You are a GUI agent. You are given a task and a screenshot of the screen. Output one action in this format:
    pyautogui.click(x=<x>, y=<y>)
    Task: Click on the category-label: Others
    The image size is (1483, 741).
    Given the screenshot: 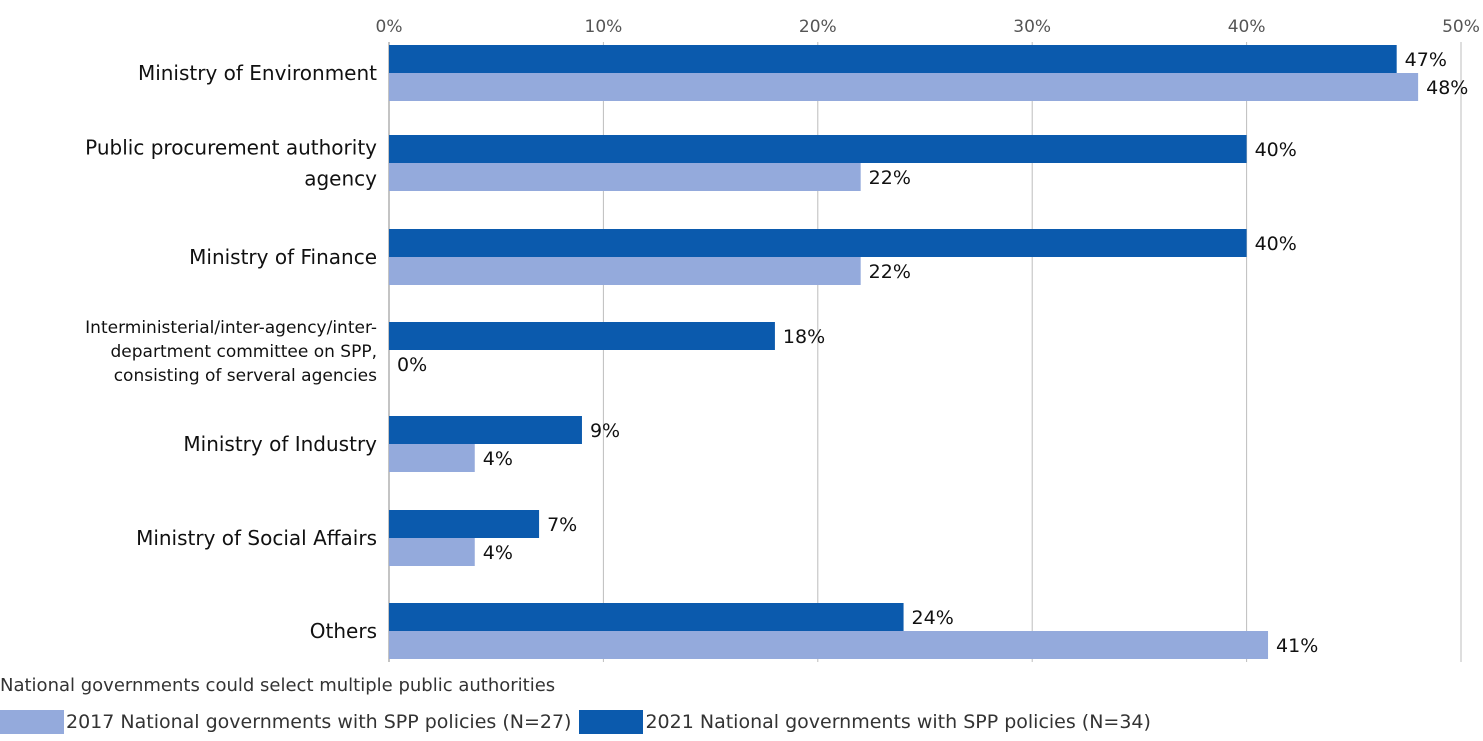 What is the action you would take?
    pyautogui.click(x=343, y=631)
    